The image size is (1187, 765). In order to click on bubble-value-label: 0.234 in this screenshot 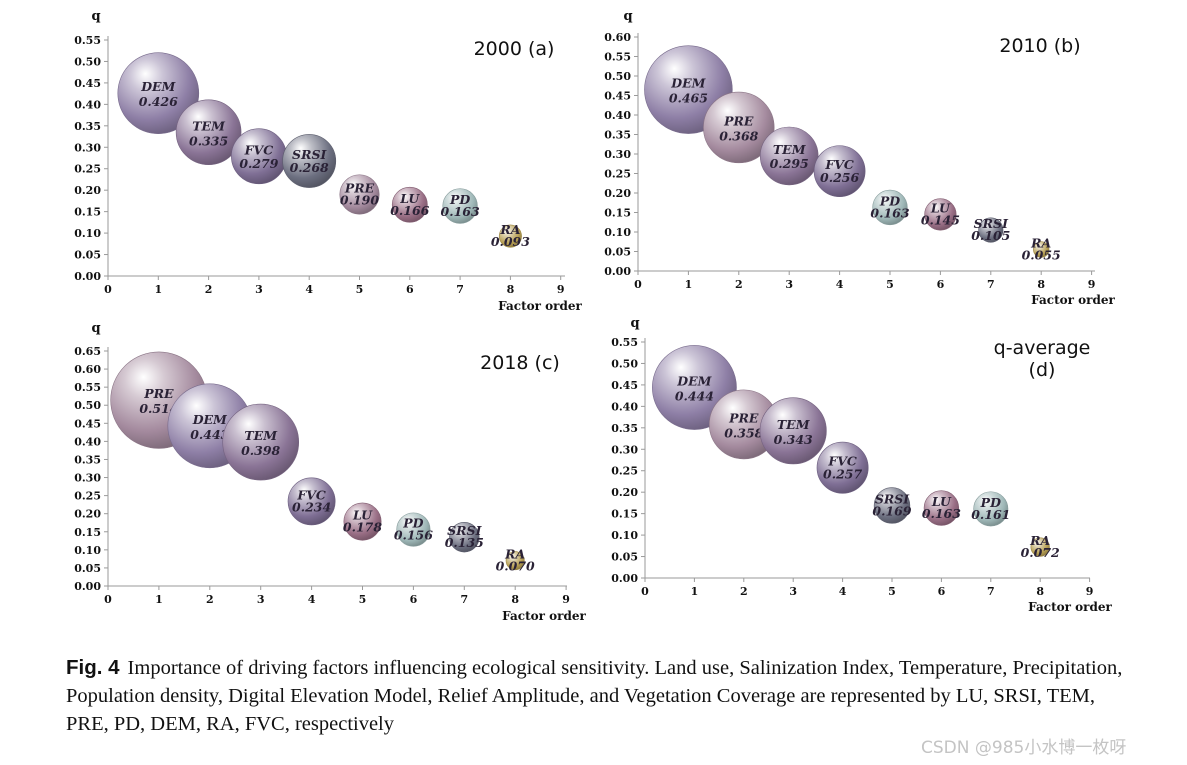, I will do `click(311, 506)`.